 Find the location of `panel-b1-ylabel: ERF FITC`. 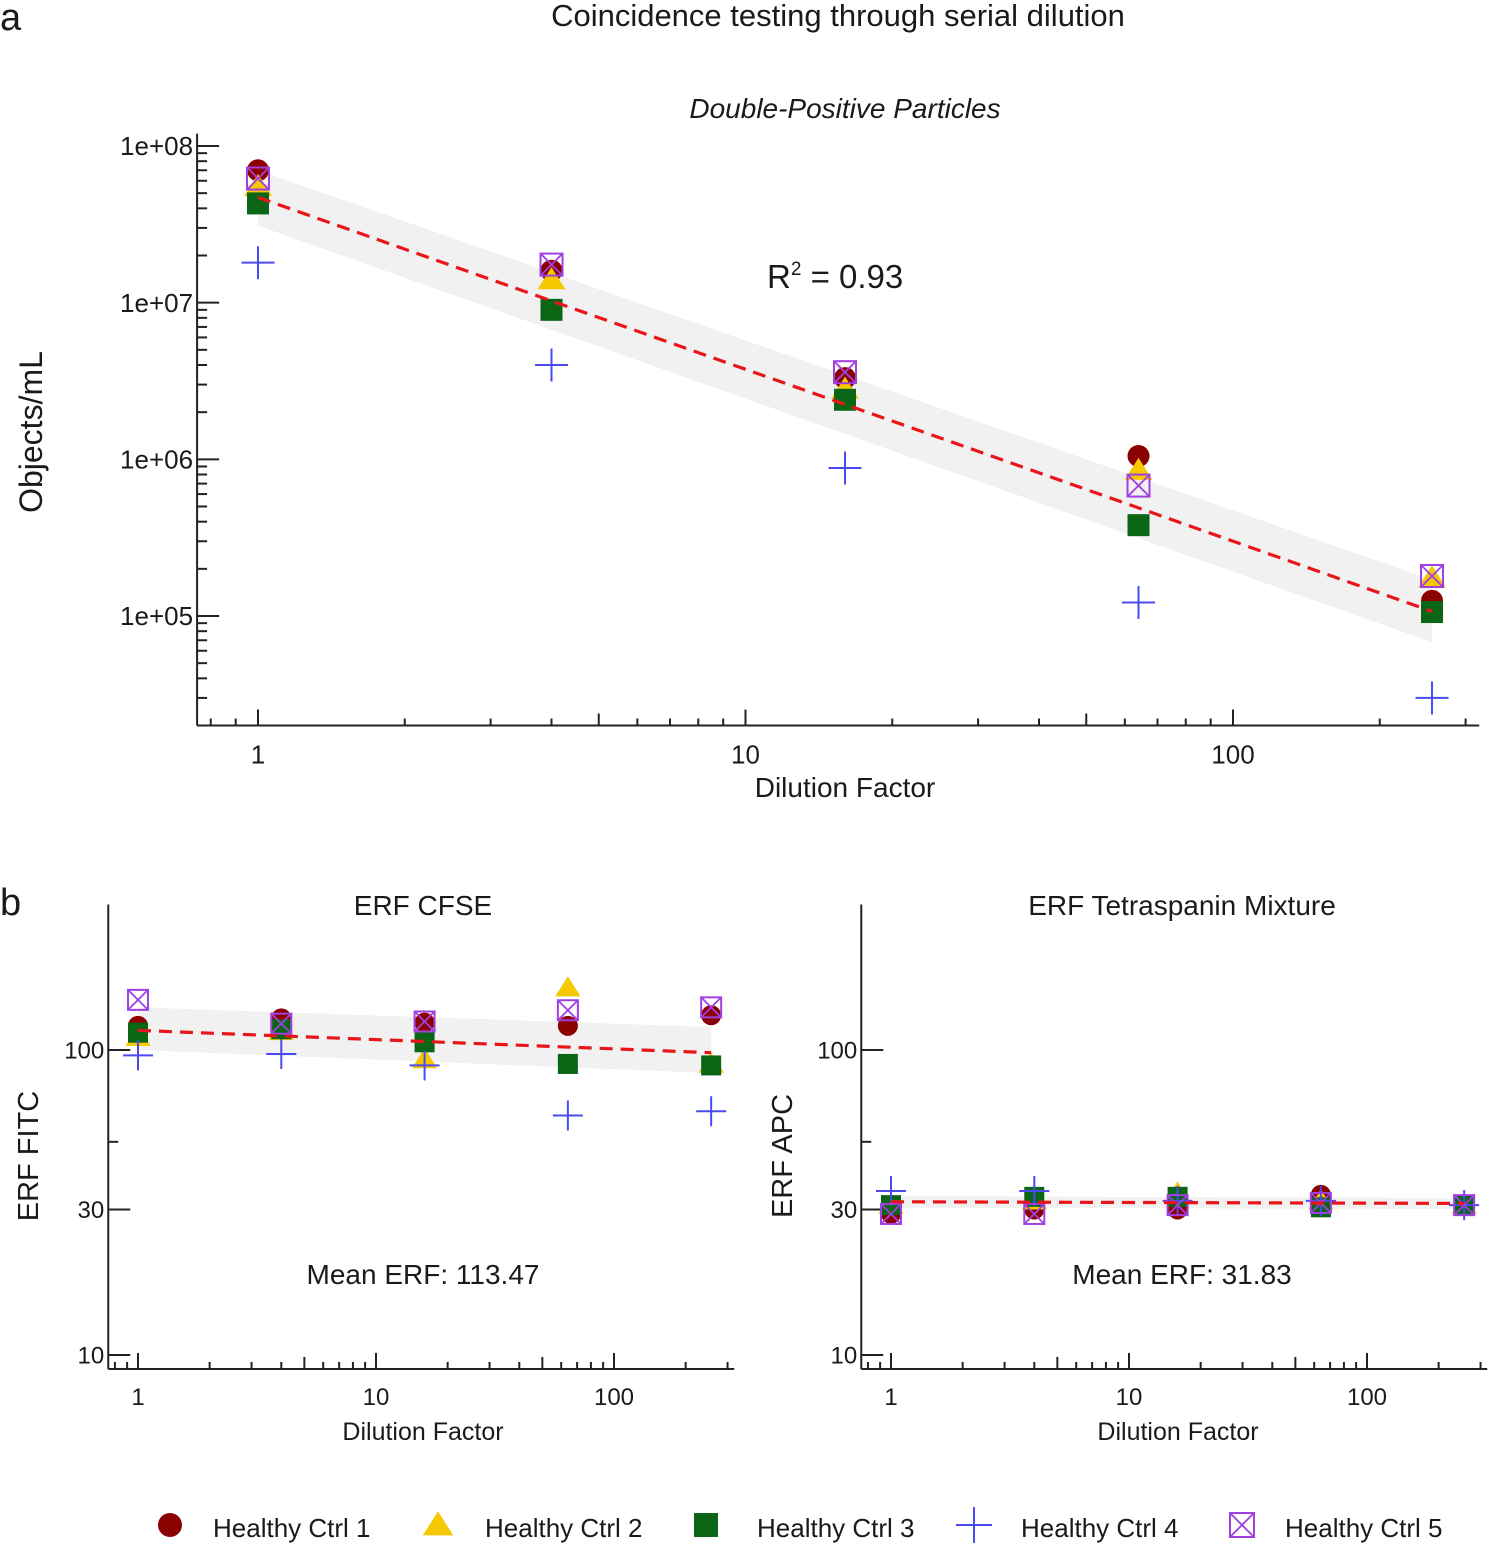

panel-b1-ylabel: ERF FITC is located at coordinates (29, 1156).